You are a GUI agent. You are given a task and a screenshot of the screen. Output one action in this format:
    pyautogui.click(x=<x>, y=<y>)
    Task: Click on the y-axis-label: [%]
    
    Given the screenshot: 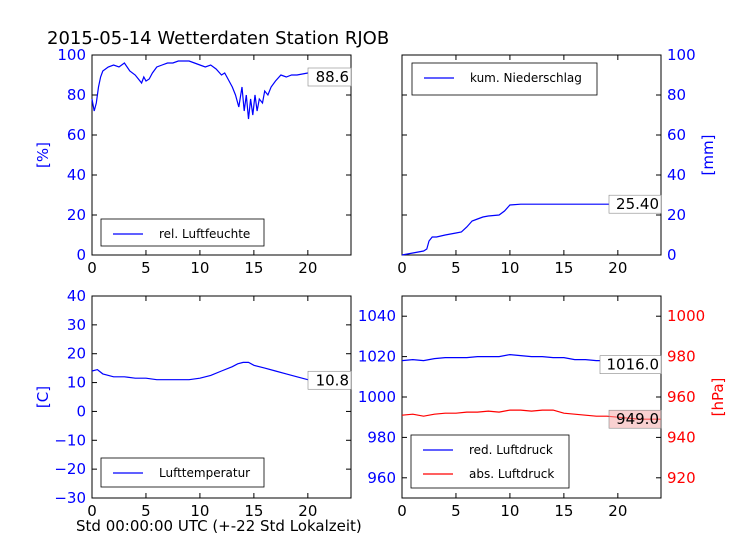 What is the action you would take?
    pyautogui.click(x=43, y=155)
    